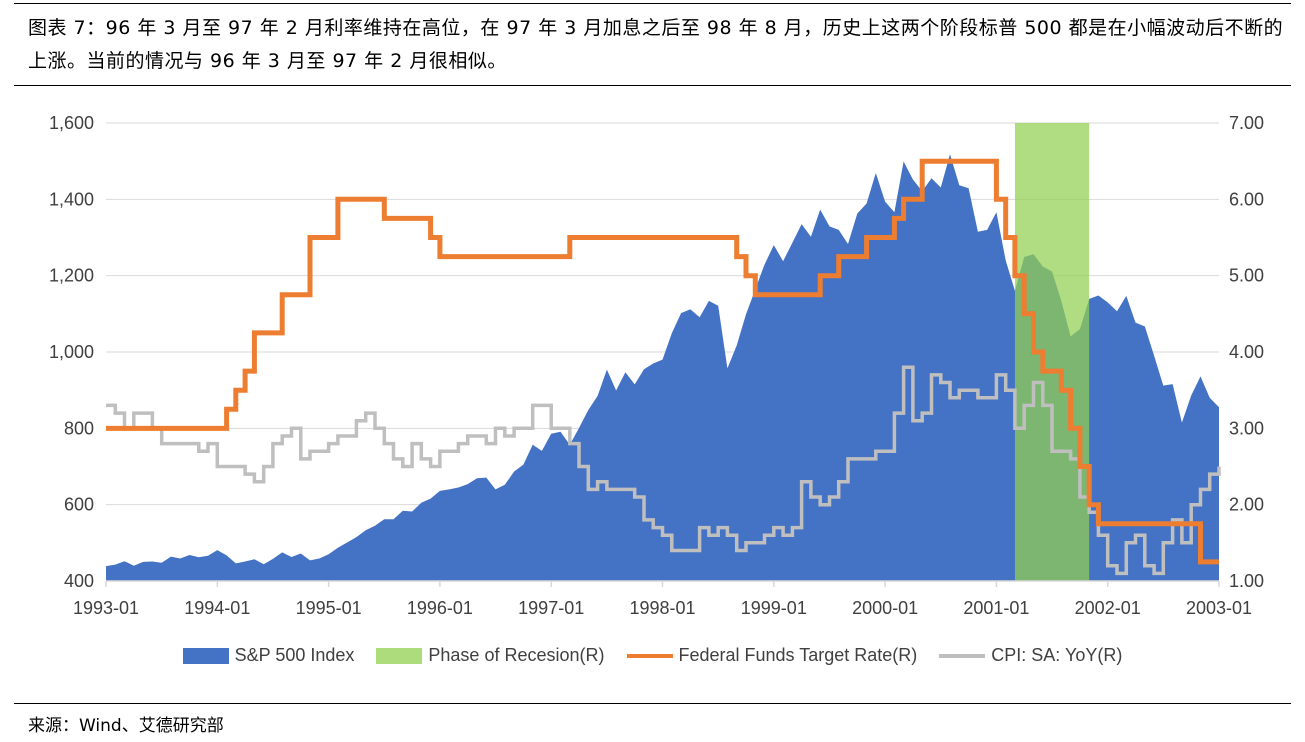 This screenshot has height=742, width=1305. I want to click on y-left-tick-label: 600, so click(79, 505).